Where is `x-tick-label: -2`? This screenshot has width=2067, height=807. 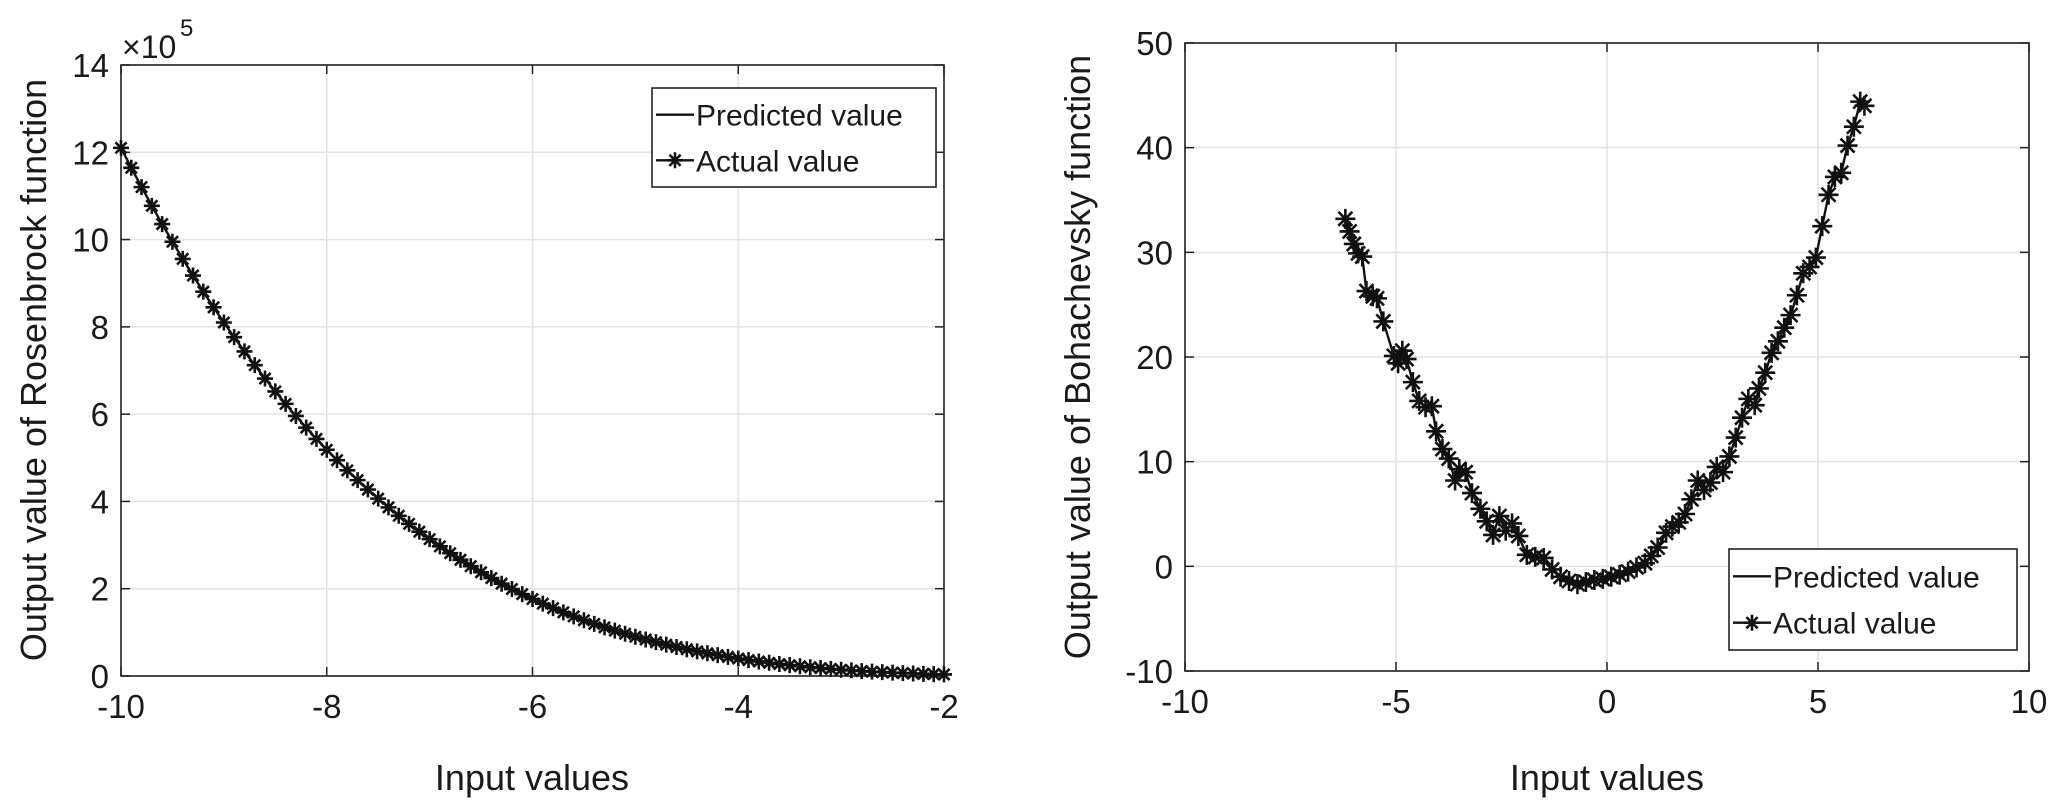
x-tick-label: -2 is located at coordinates (943, 706).